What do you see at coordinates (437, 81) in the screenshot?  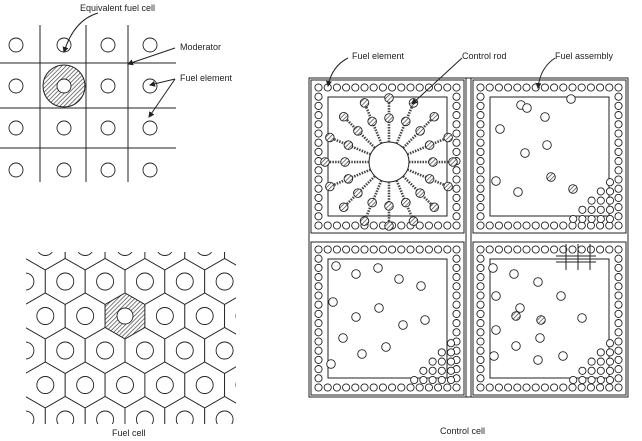 I see `leader-control-rod` at bounding box center [437, 81].